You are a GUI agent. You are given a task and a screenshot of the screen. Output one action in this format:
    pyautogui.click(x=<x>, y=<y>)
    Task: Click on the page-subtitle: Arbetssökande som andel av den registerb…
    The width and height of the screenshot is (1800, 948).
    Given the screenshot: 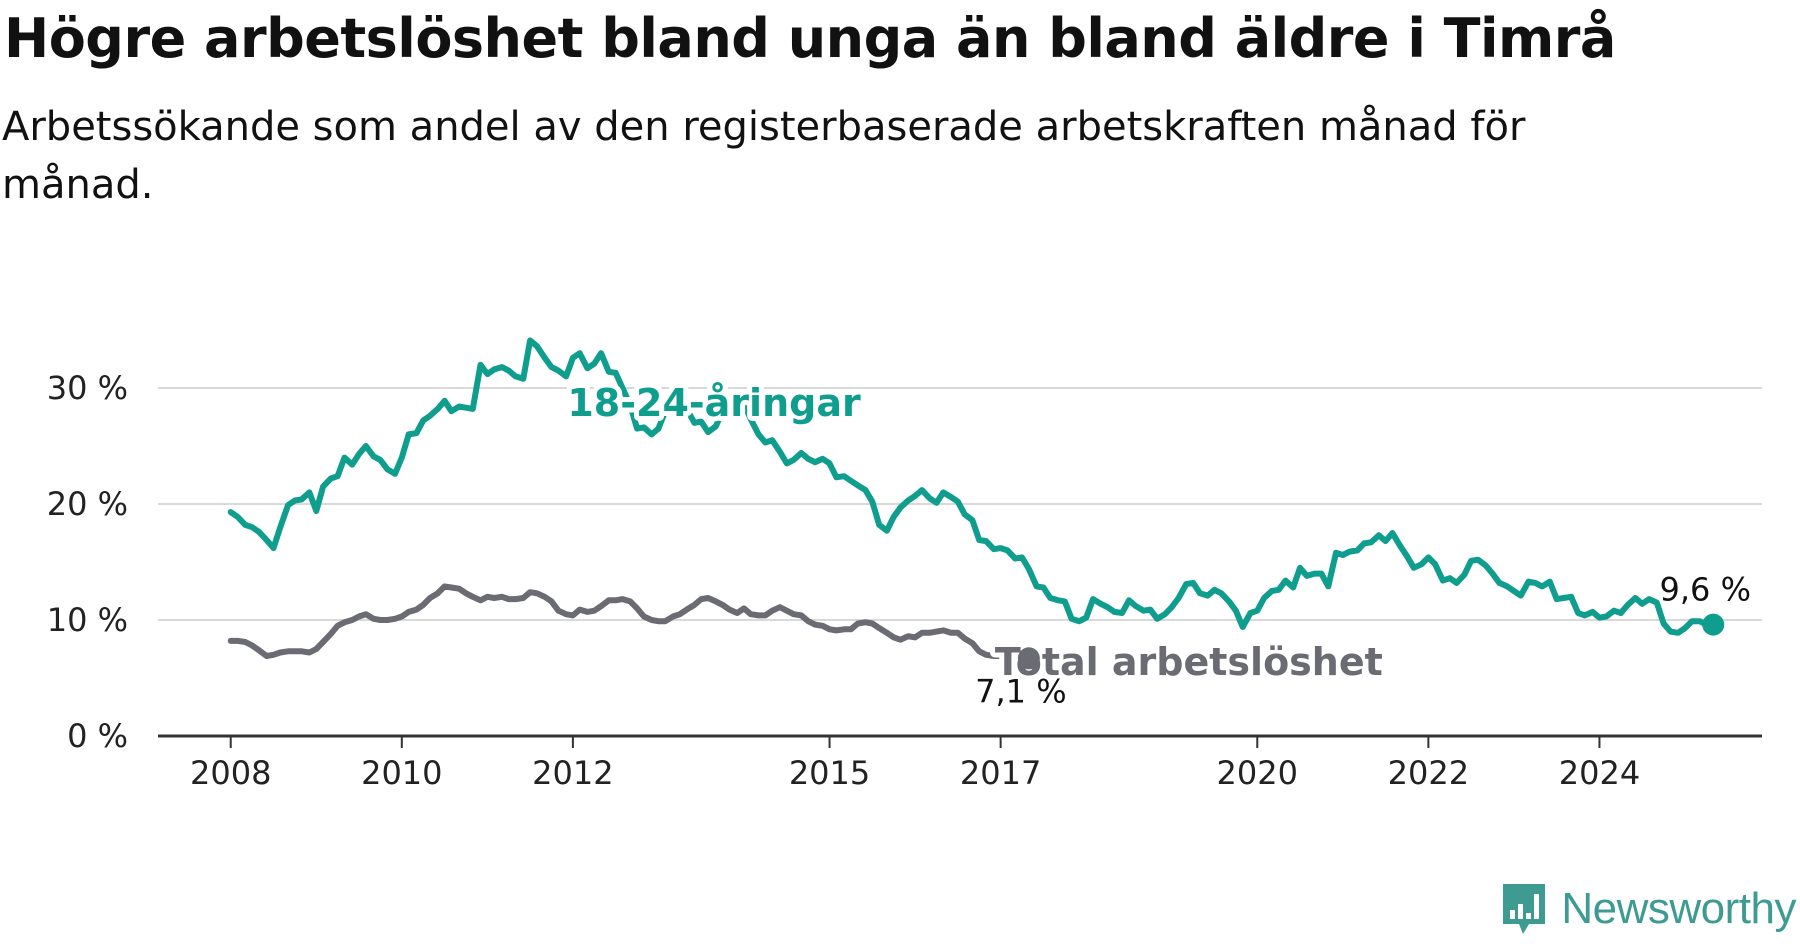 What is the action you would take?
    pyautogui.click(x=764, y=156)
    